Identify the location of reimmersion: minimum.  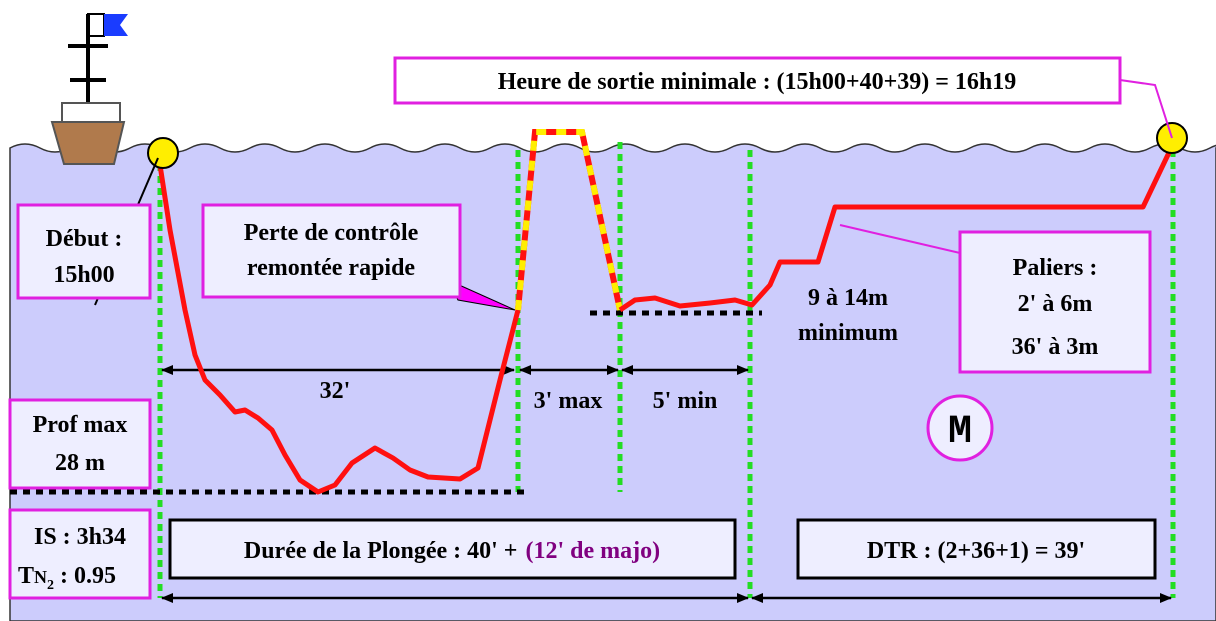
(848, 333).